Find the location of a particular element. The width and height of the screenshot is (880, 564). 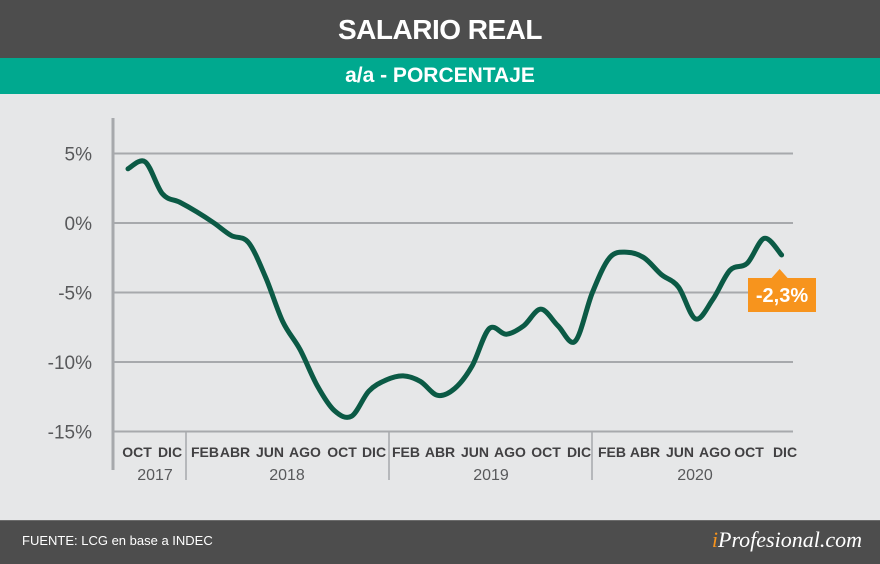

callout-label: -2,3% is located at coordinates (782, 296).